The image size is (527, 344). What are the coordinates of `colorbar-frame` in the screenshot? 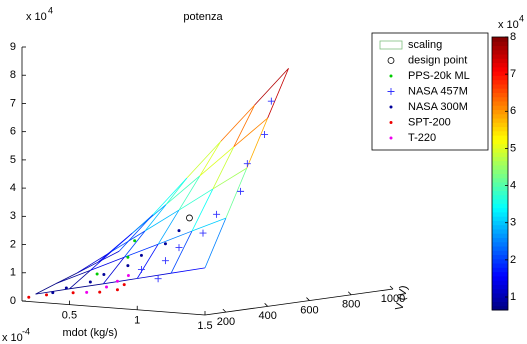 It's located at (500, 173).